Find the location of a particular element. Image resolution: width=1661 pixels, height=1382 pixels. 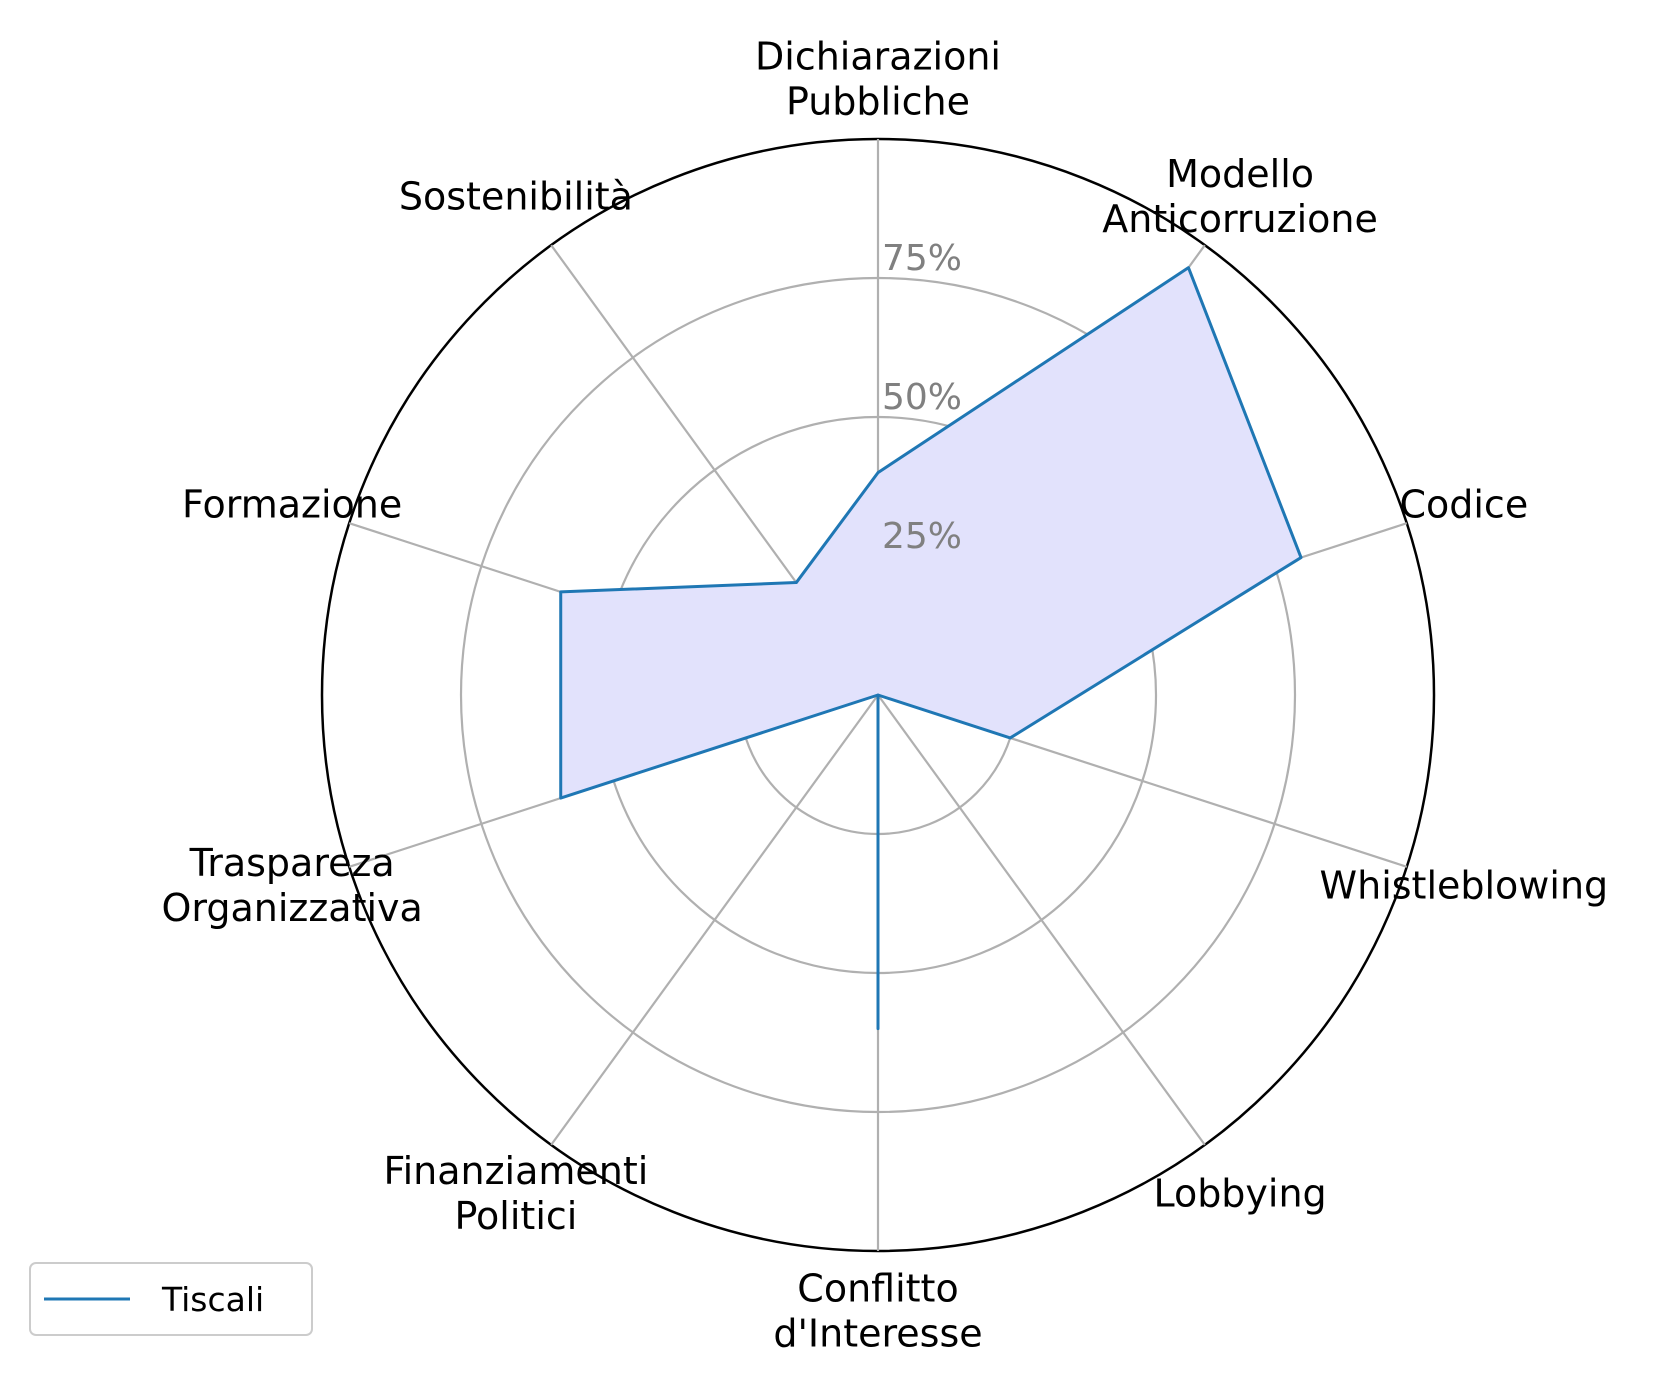

axis-label: Codice is located at coordinates (1463, 505).